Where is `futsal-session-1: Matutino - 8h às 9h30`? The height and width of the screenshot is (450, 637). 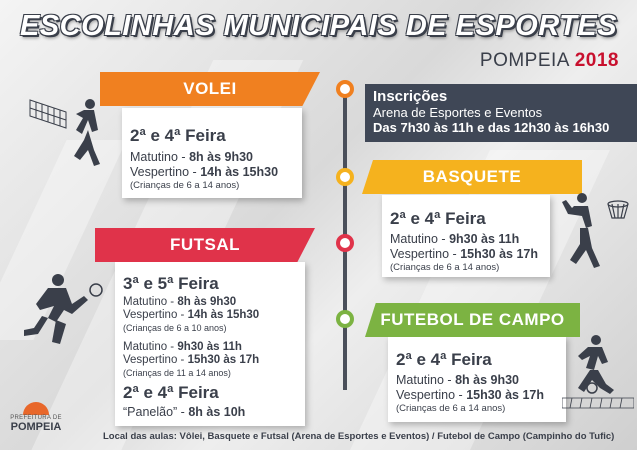 futsal-session-1: Matutino - 8h às 9h30 is located at coordinates (180, 302).